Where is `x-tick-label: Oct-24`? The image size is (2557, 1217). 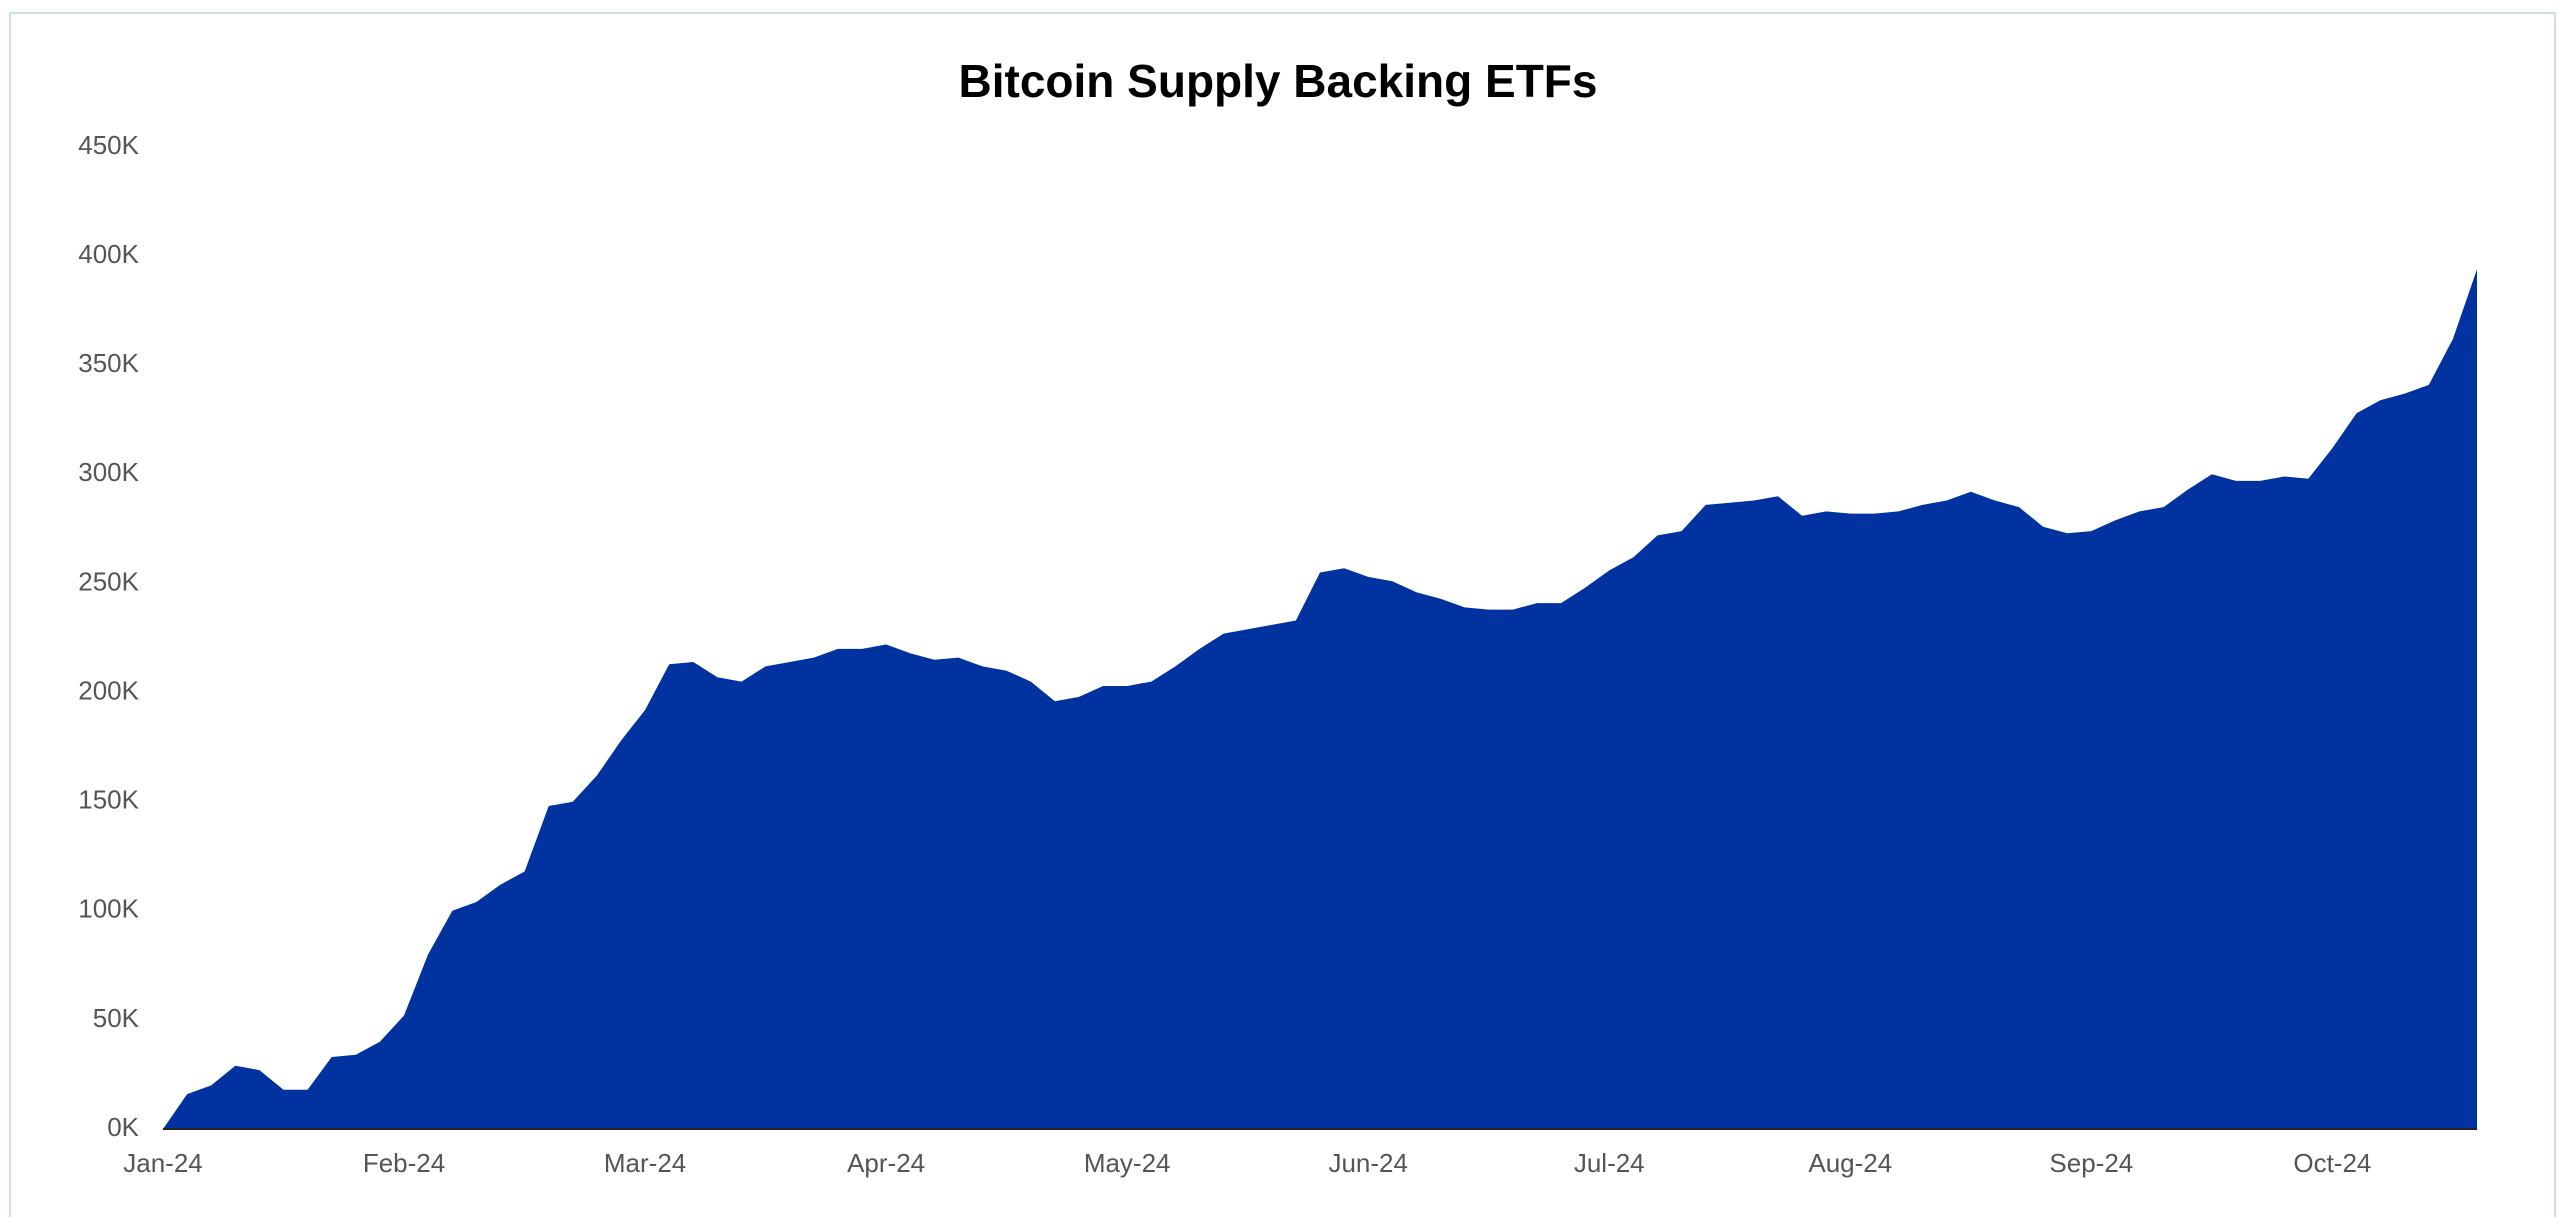
x-tick-label: Oct-24 is located at coordinates (2332, 1163).